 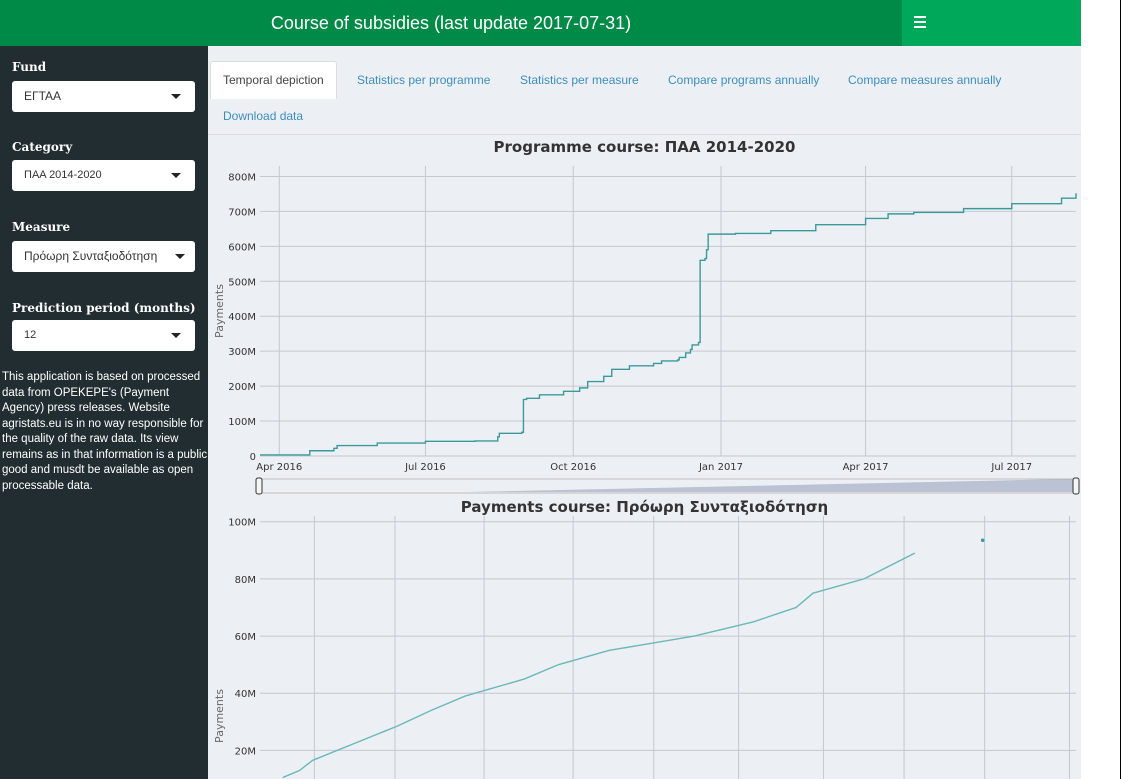 What do you see at coordinates (29, 67) in the screenshot?
I see `fund-label: Fund` at bounding box center [29, 67].